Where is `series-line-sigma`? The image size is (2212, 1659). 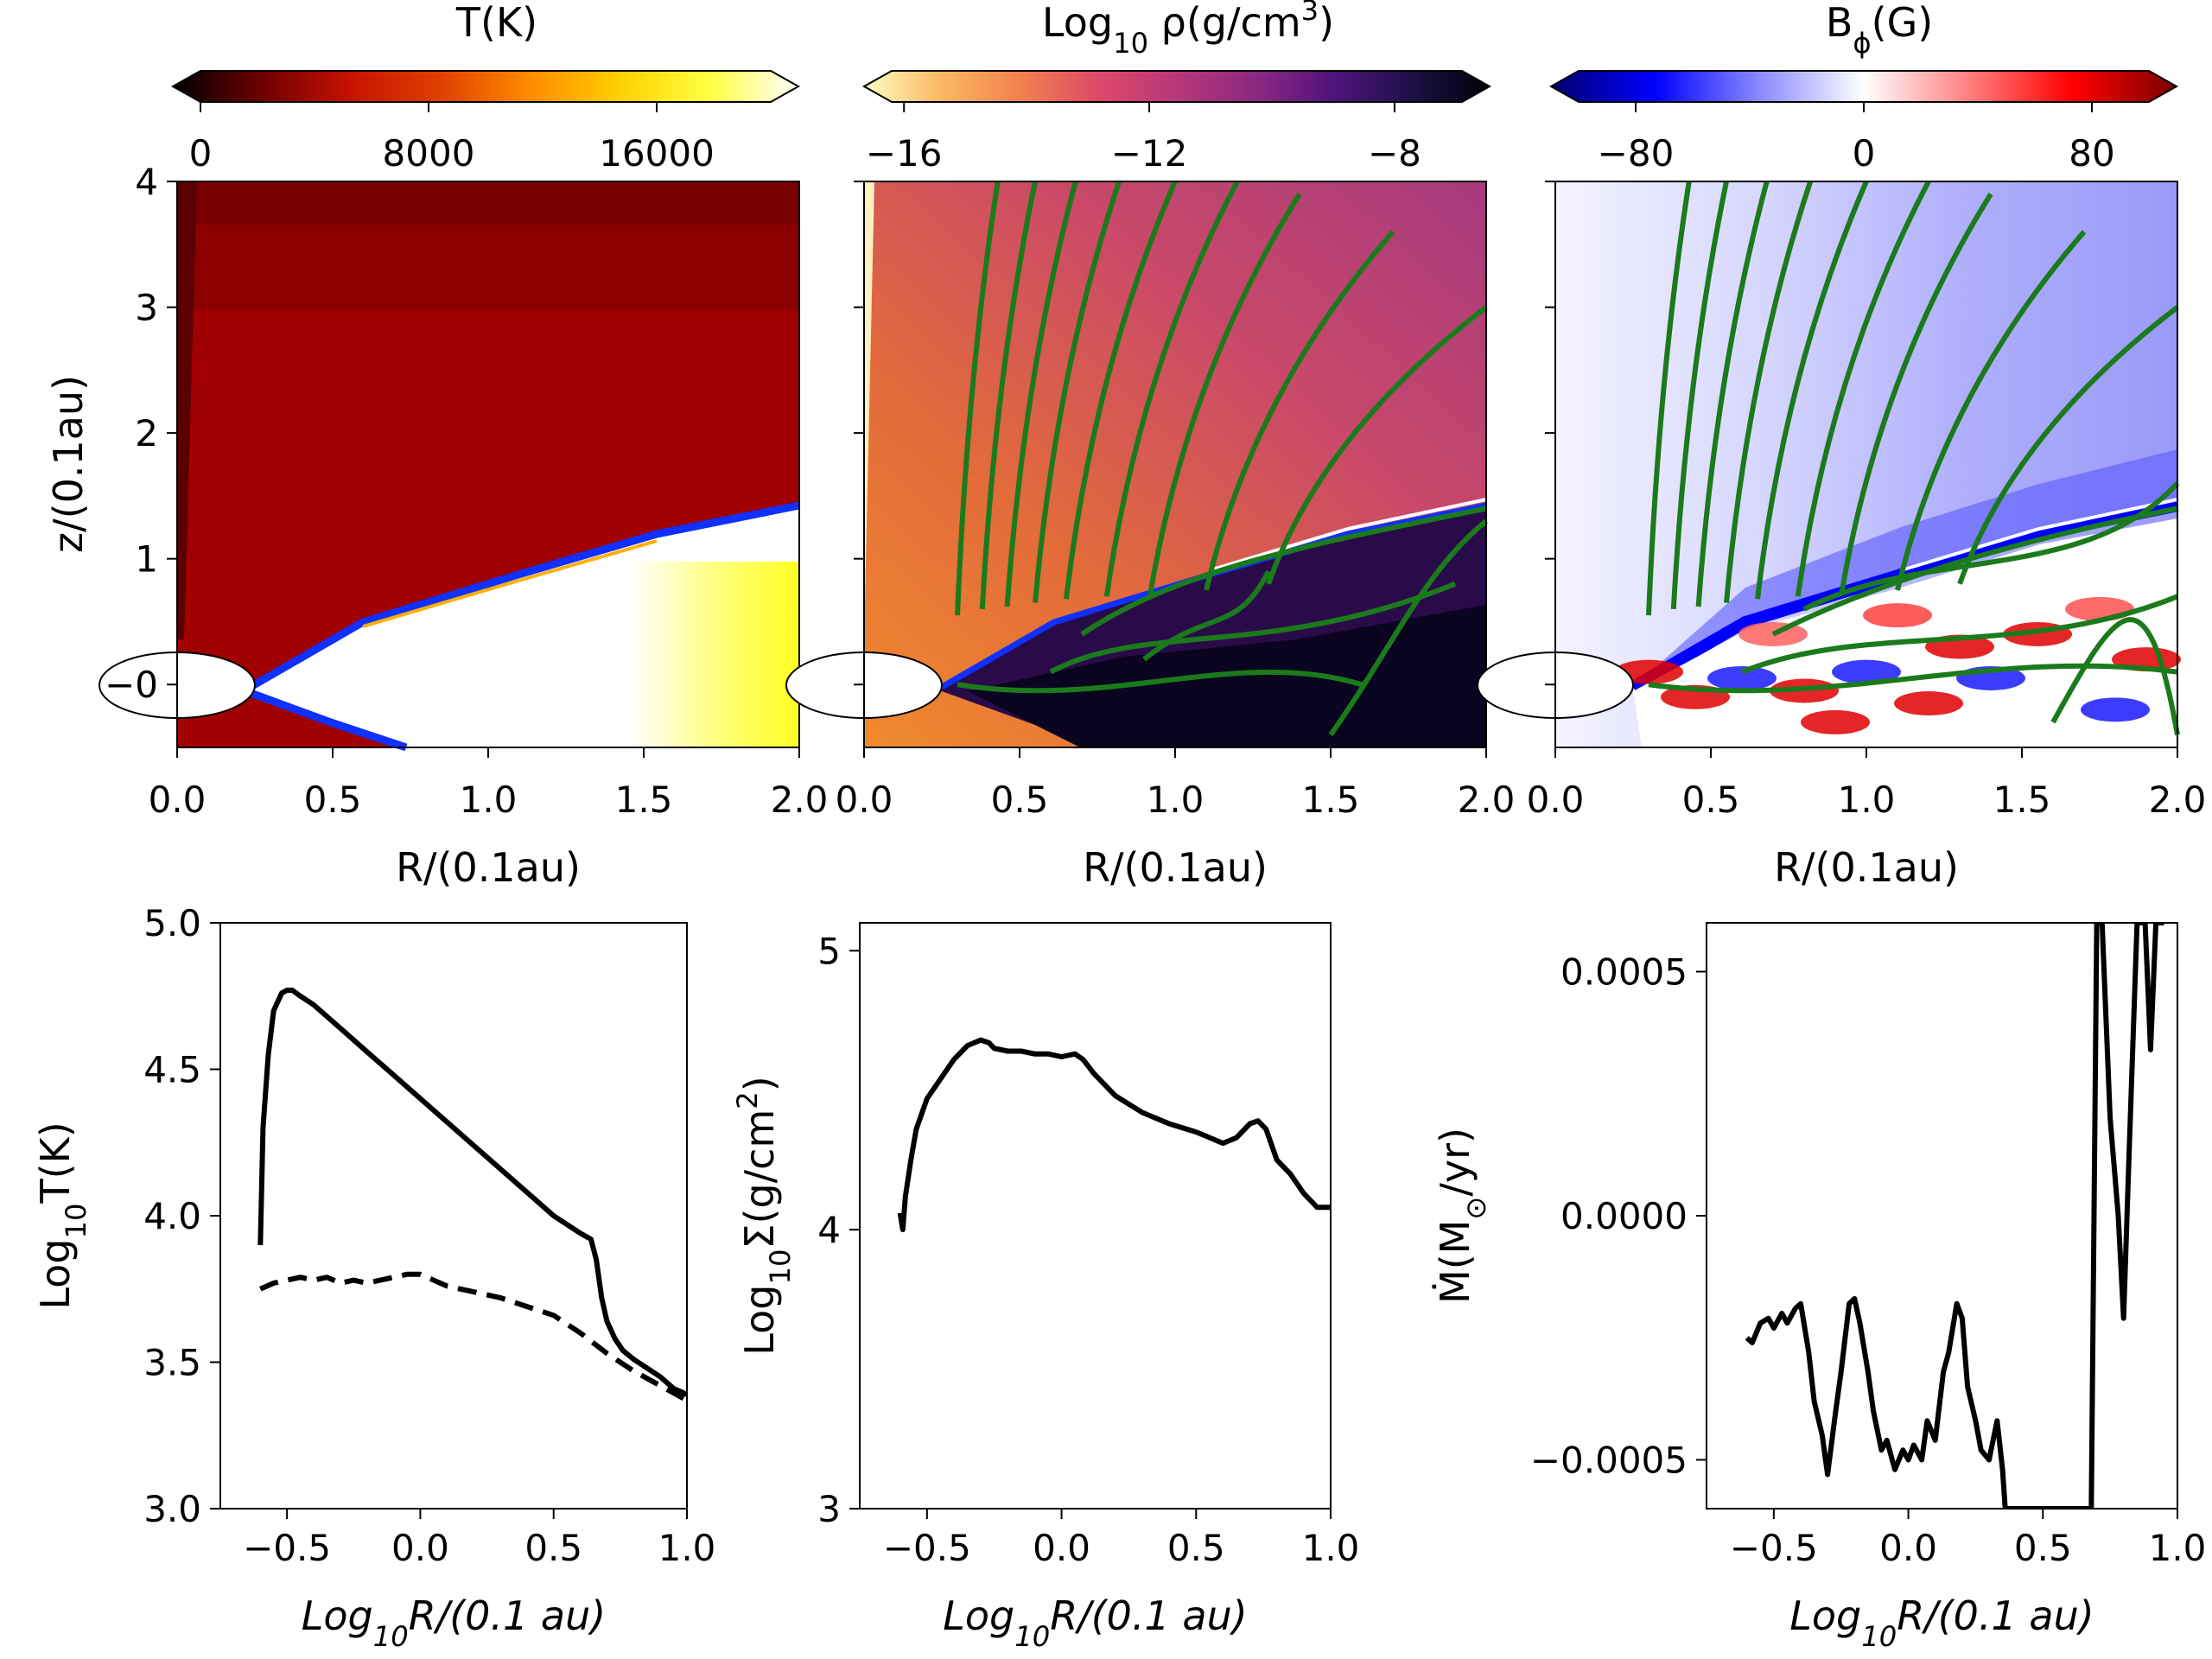
series-line-sigma is located at coordinates (1114, 1135).